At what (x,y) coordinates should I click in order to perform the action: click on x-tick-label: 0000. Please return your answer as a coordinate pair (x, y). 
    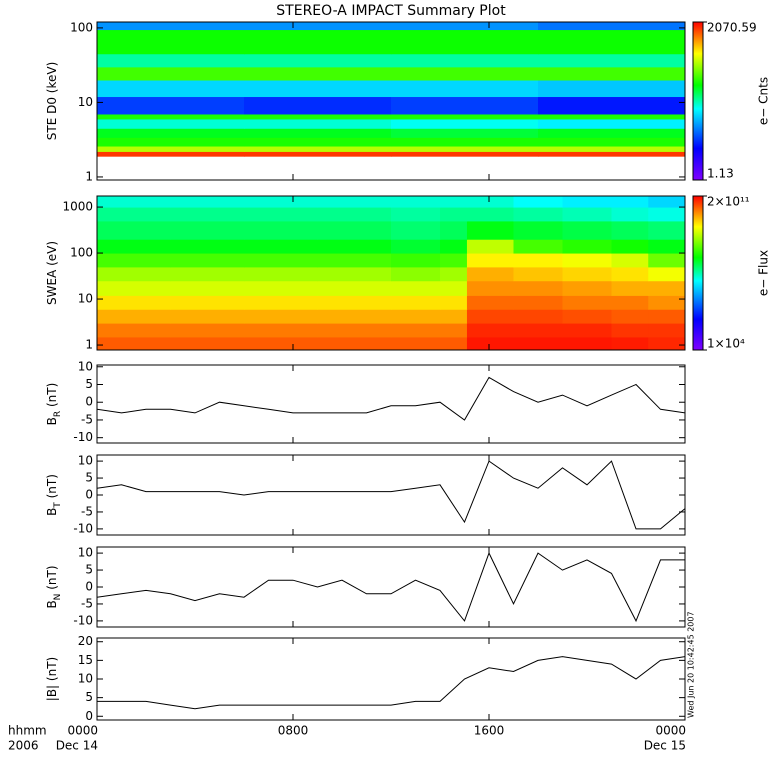
    Looking at the image, I should click on (670, 731).